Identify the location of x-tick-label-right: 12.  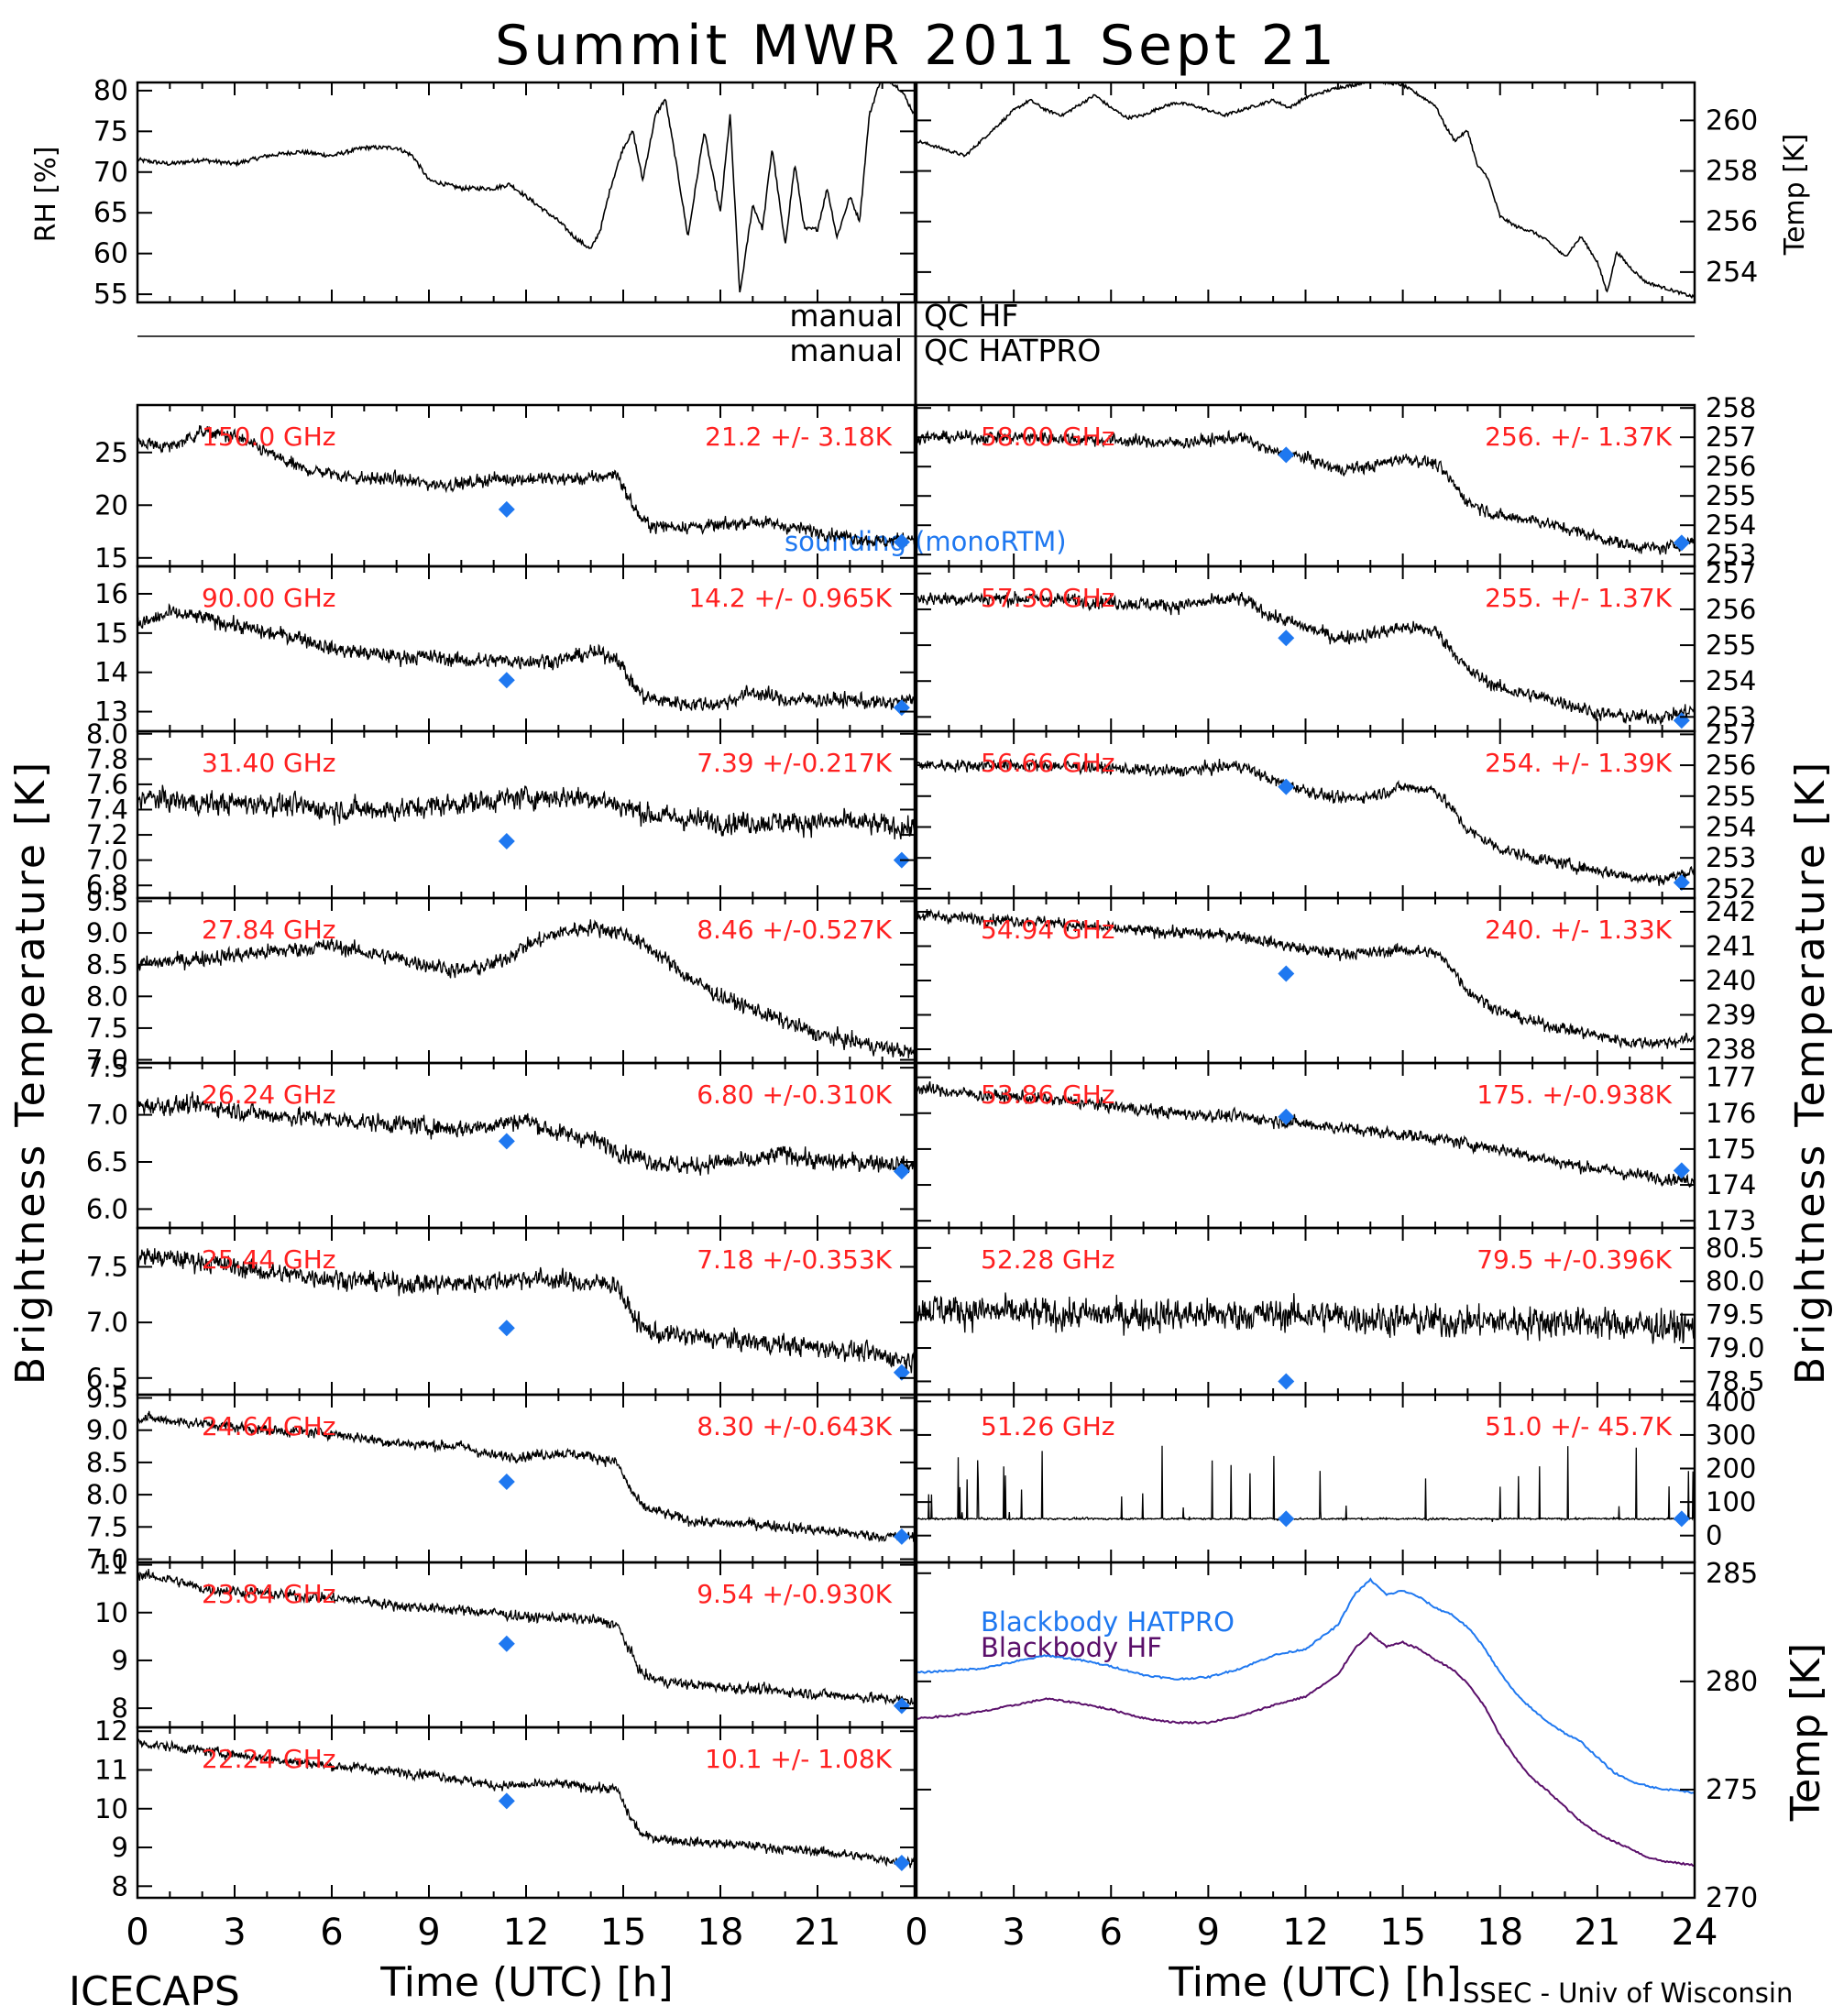
(1305, 1933).